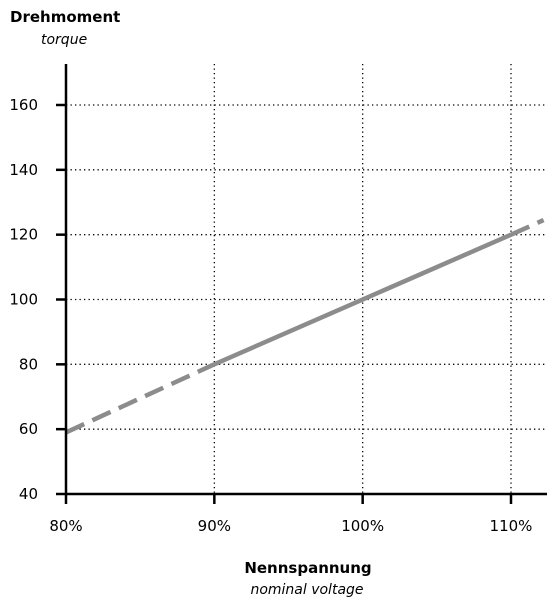 The width and height of the screenshot is (547, 604). What do you see at coordinates (362, 299) in the screenshot?
I see `series-line-solid` at bounding box center [362, 299].